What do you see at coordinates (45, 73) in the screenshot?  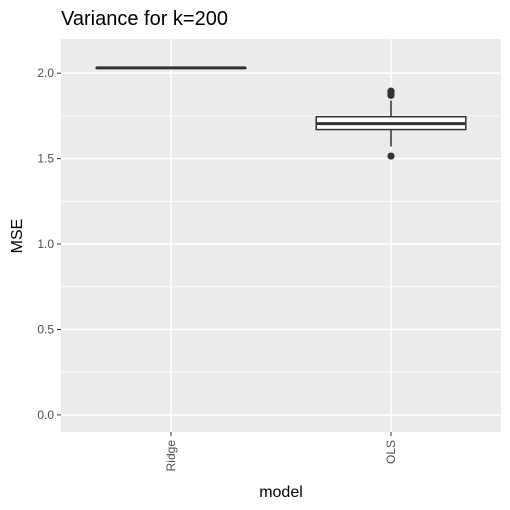 I see `y-tick-label: 2.0` at bounding box center [45, 73].